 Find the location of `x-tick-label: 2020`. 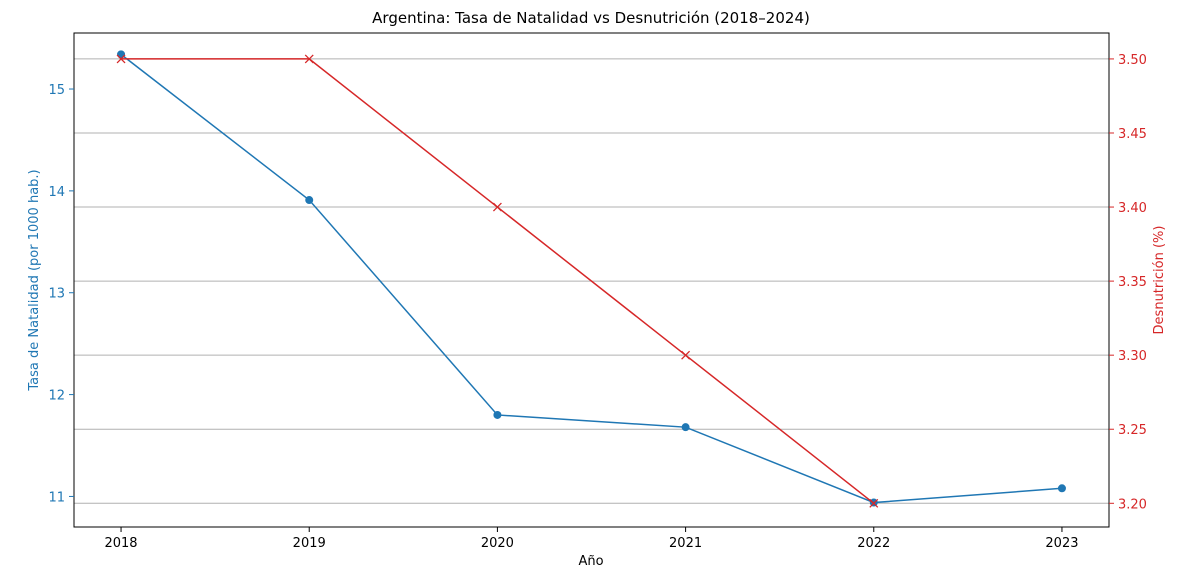

x-tick-label: 2020 is located at coordinates (497, 543).